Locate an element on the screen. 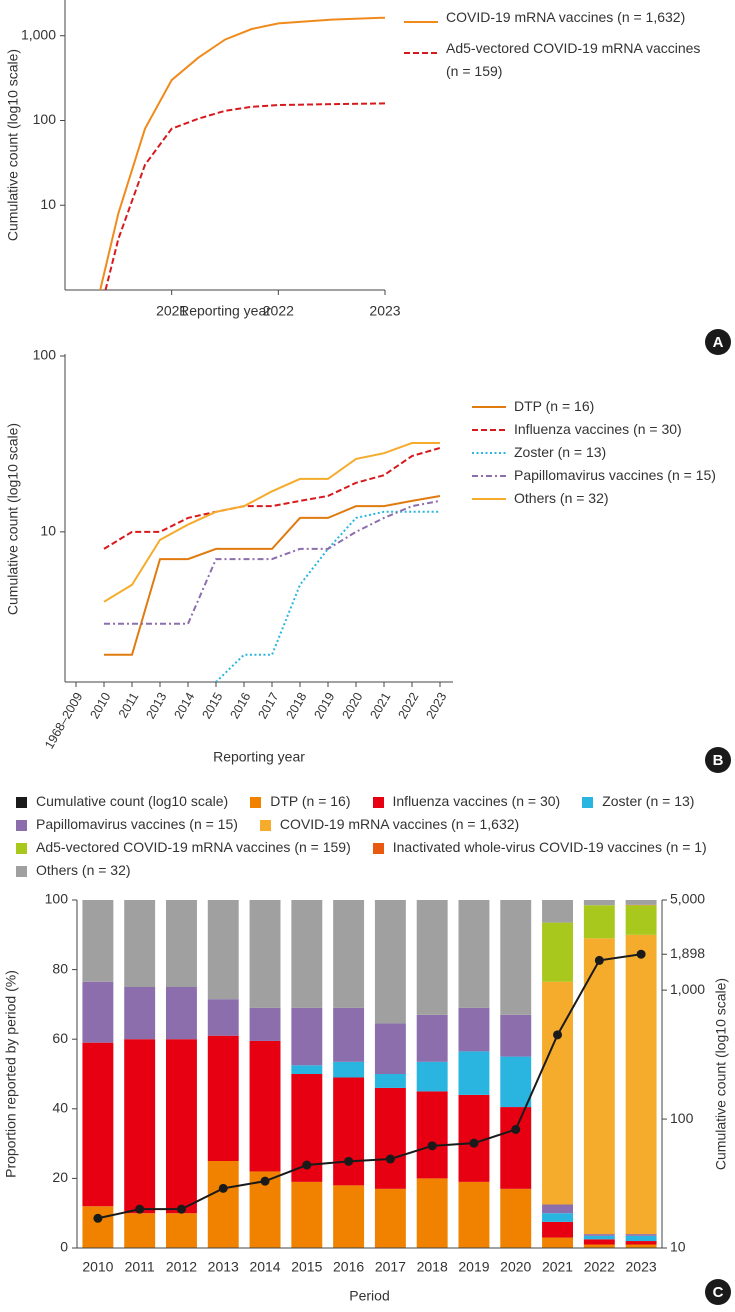  x-axis-label: Reporting year is located at coordinates (225, 311).